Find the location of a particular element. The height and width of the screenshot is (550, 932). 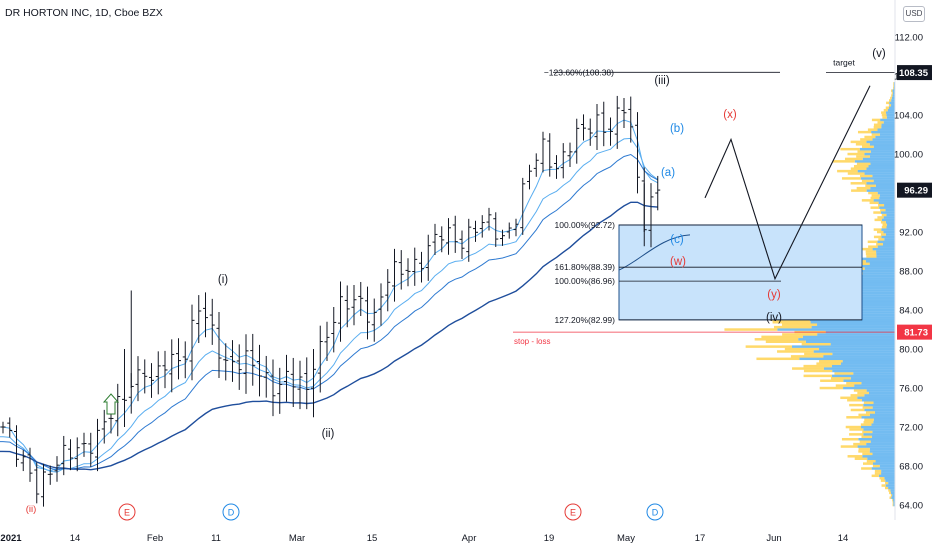

time-axis: 2021 14 Feb 11 Mar 15 Apr 19 May 17 Jun 14 is located at coordinates (424, 538).